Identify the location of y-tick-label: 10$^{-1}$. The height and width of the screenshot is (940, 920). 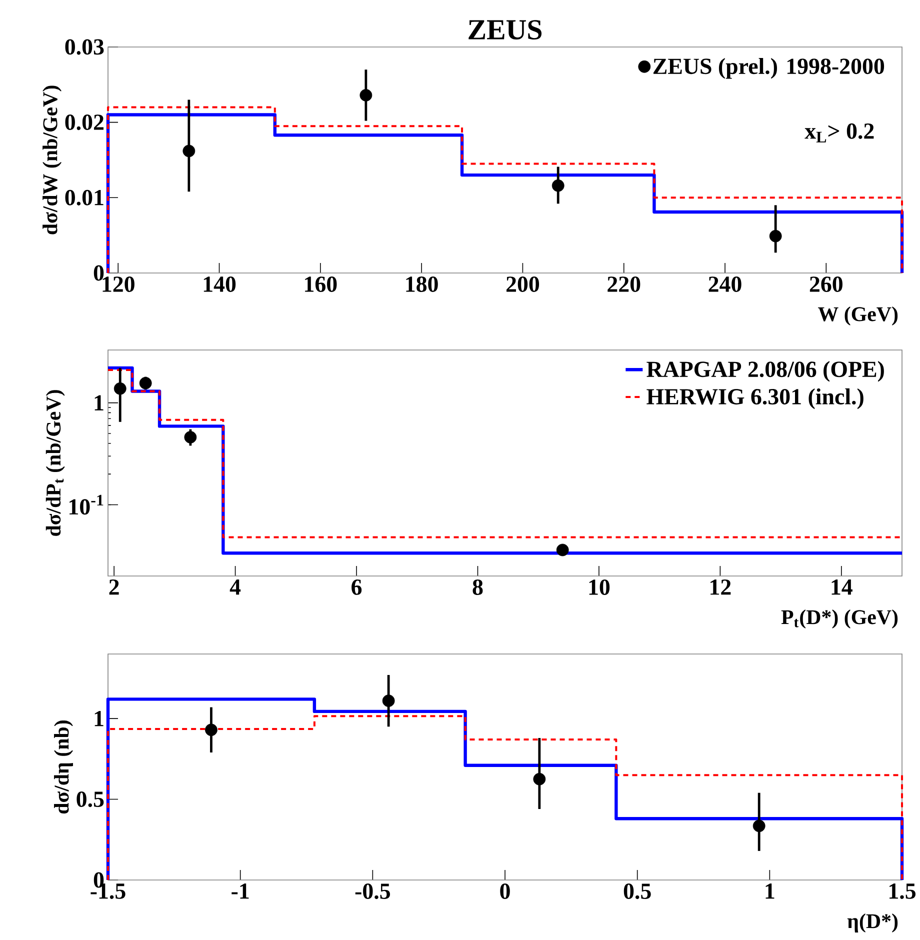
(87, 504).